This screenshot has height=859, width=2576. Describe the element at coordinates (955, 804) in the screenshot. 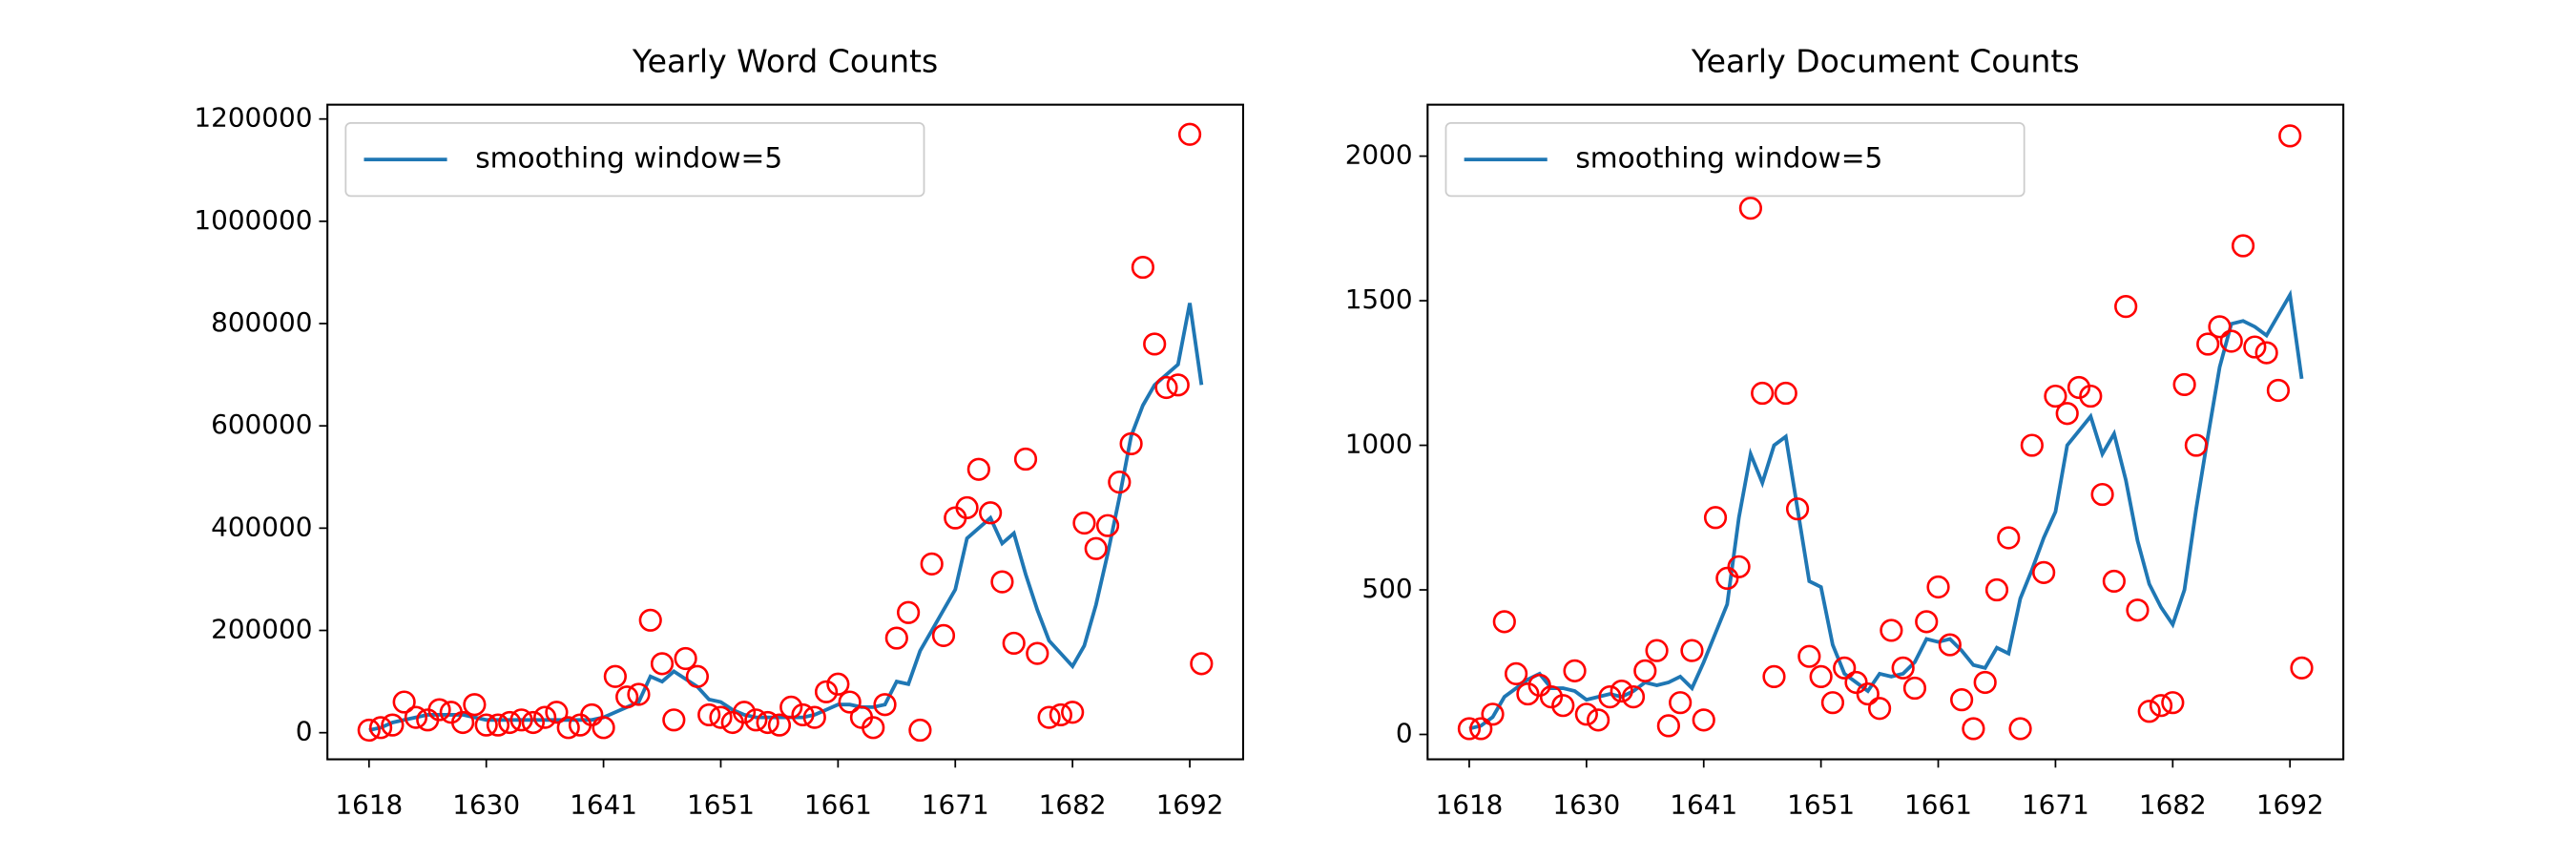

I see `x-tick-label: 1671` at that location.